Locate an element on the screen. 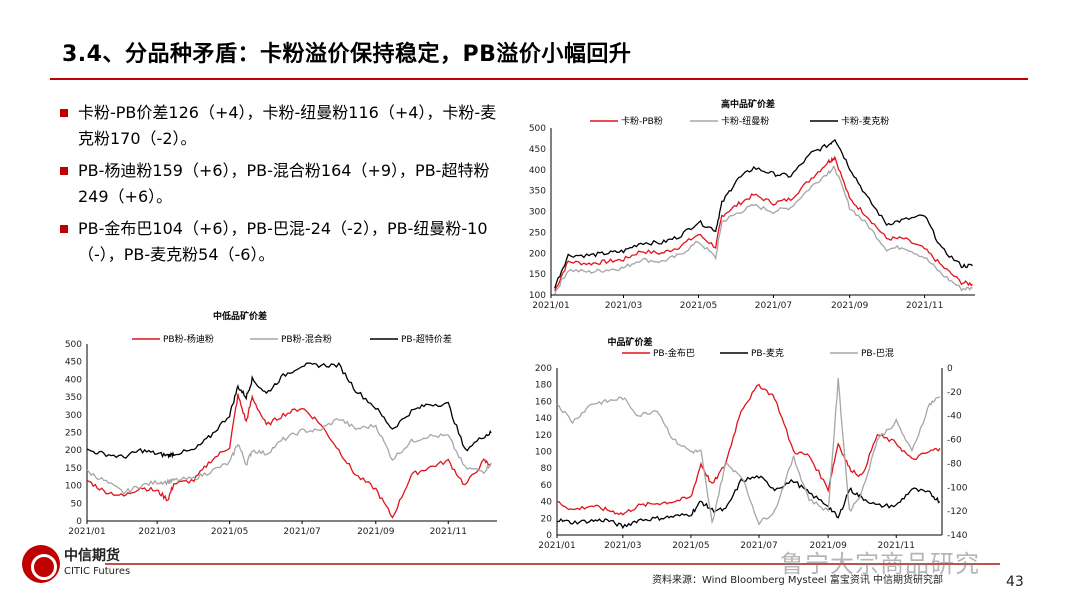 This screenshot has height=608, width=1080. legend-label: 卡粉-PB粉 is located at coordinates (642, 121).